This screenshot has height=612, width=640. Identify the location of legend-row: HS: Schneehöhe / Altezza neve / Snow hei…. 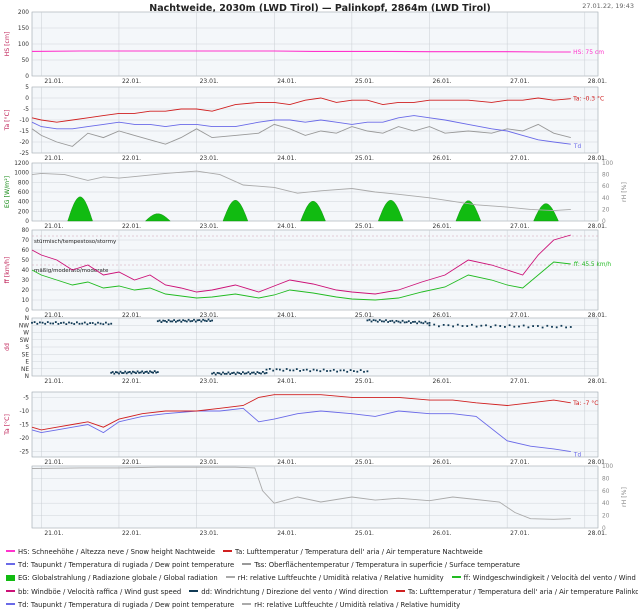
(322, 552).